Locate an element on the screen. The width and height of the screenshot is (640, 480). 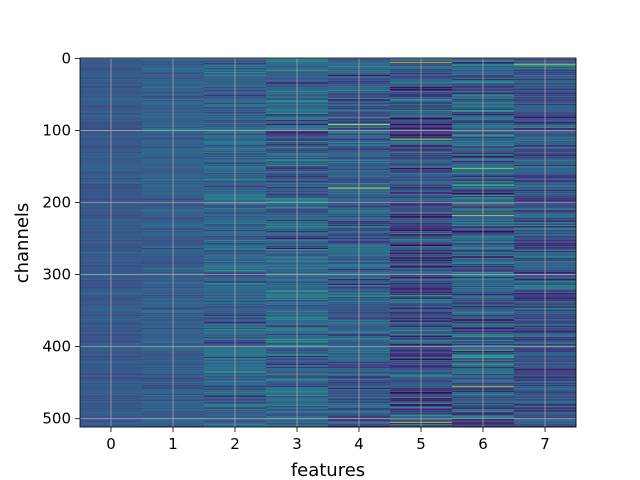
y-tick-label: 500 is located at coordinates (56, 419).